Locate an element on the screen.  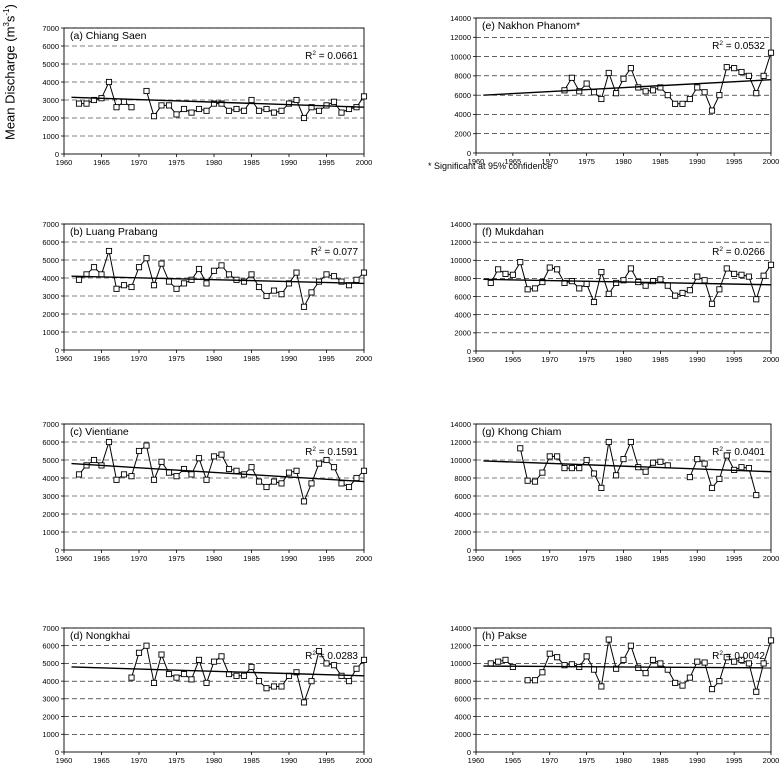
y-tick-label: 12000 is located at coordinates (460, 442).